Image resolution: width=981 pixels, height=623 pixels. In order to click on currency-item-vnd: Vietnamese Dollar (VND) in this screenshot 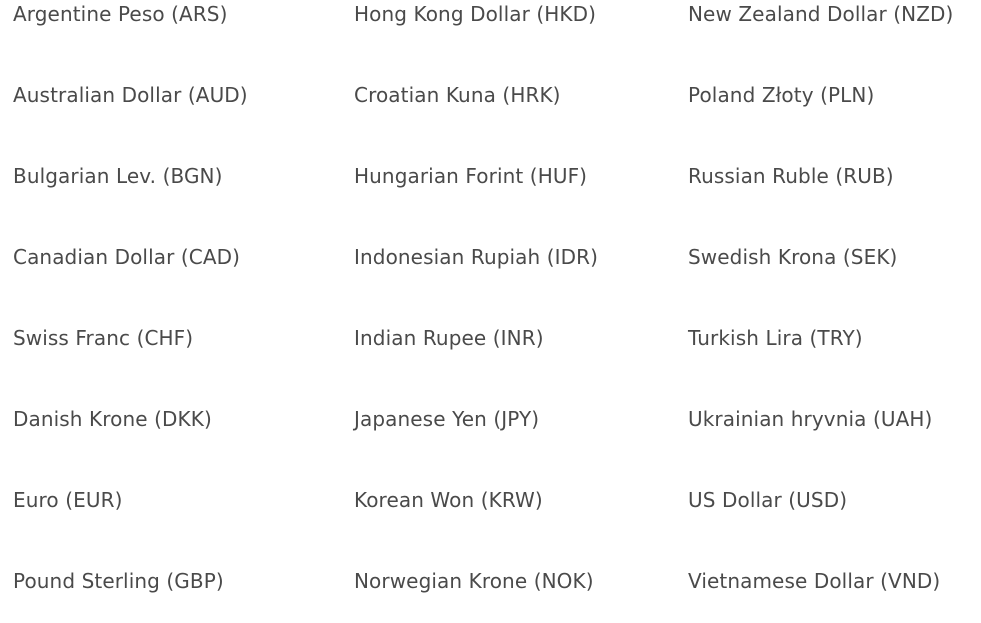, I will do `click(814, 581)`.